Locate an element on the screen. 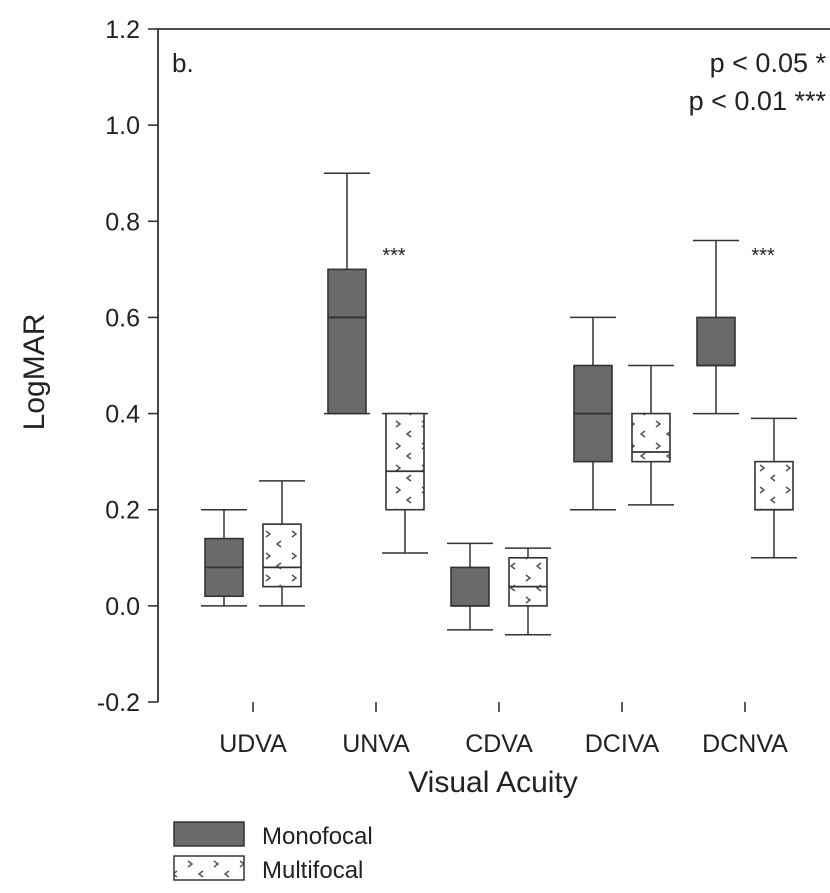 The image size is (830, 893). y-tick-label: -0.2 is located at coordinates (118, 703).